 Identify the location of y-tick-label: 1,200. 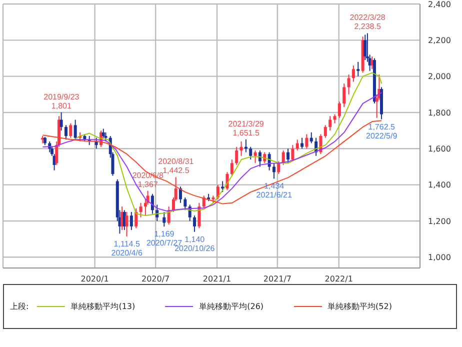
(439, 221).